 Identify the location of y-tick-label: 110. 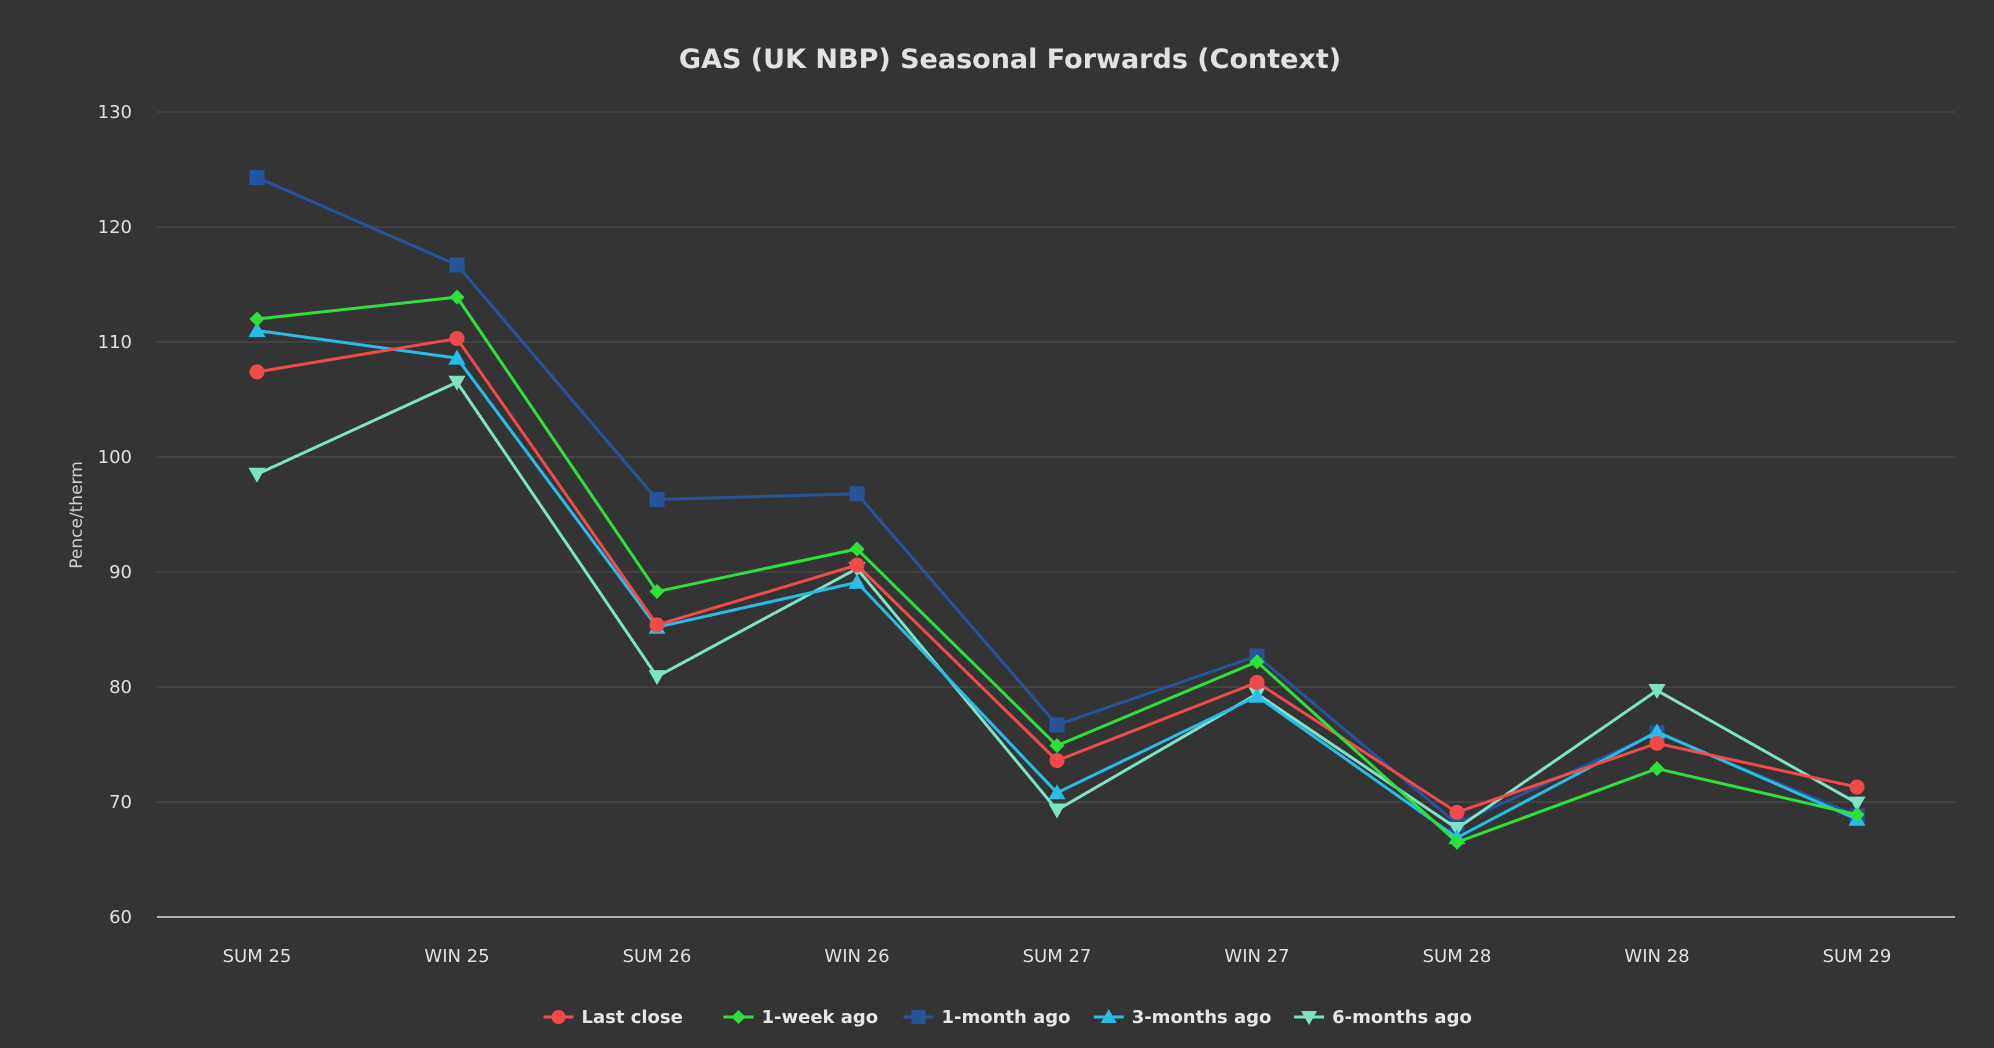
(115, 342).